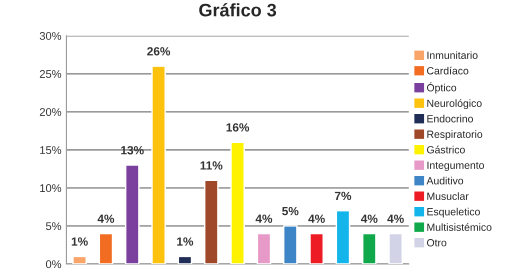  Describe the element at coordinates (158, 51) in the screenshot. I see `data-label: 26%` at that location.